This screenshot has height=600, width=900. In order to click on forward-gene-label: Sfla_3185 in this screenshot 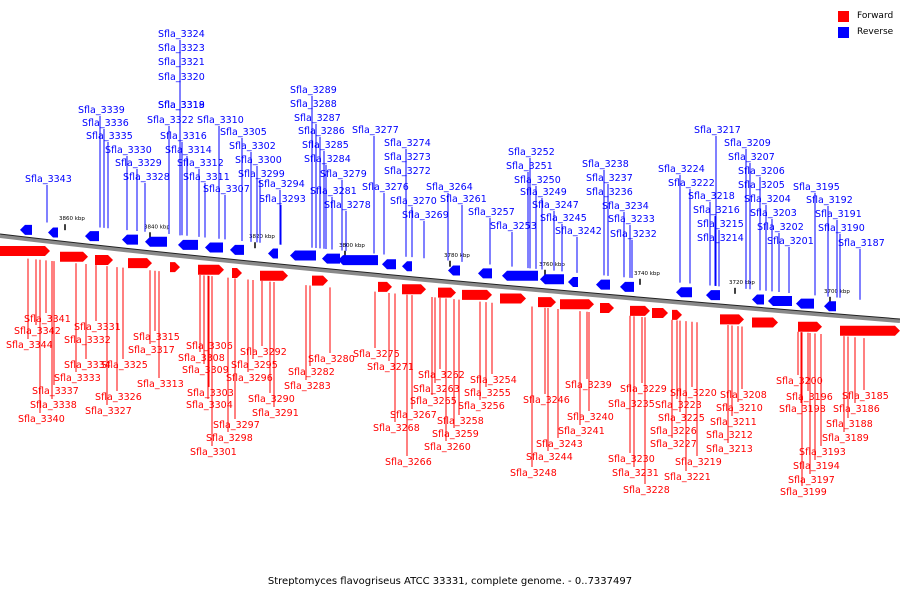, I will do `click(865, 396)`.